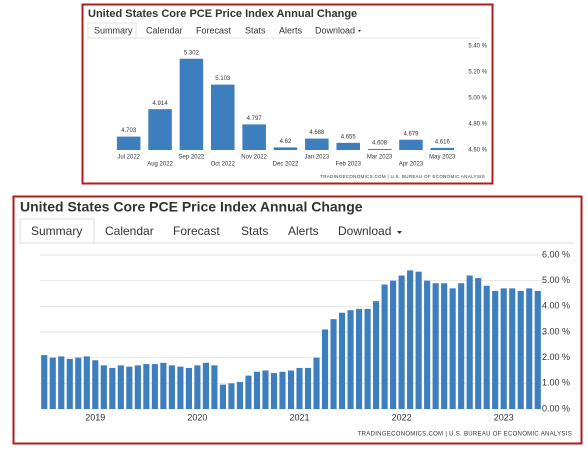  Describe the element at coordinates (504, 417) in the screenshot. I see `x-tick-label: 2023` at that location.